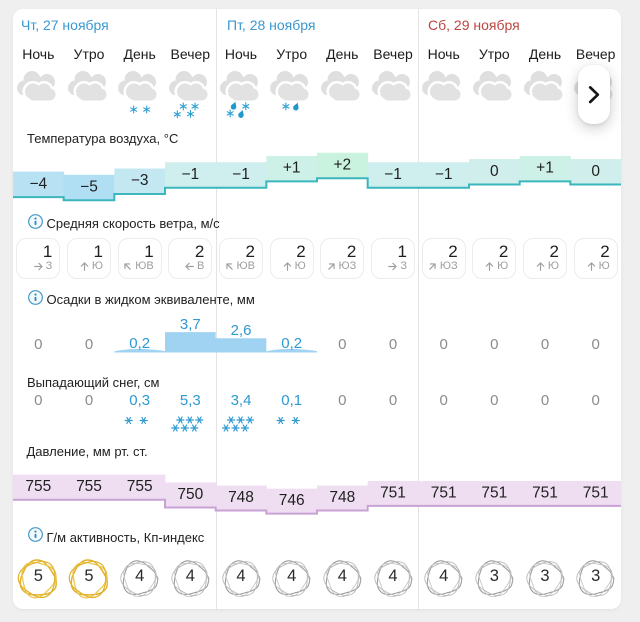  What do you see at coordinates (38, 183) in the screenshot?
I see `svg-text: −4` at bounding box center [38, 183].